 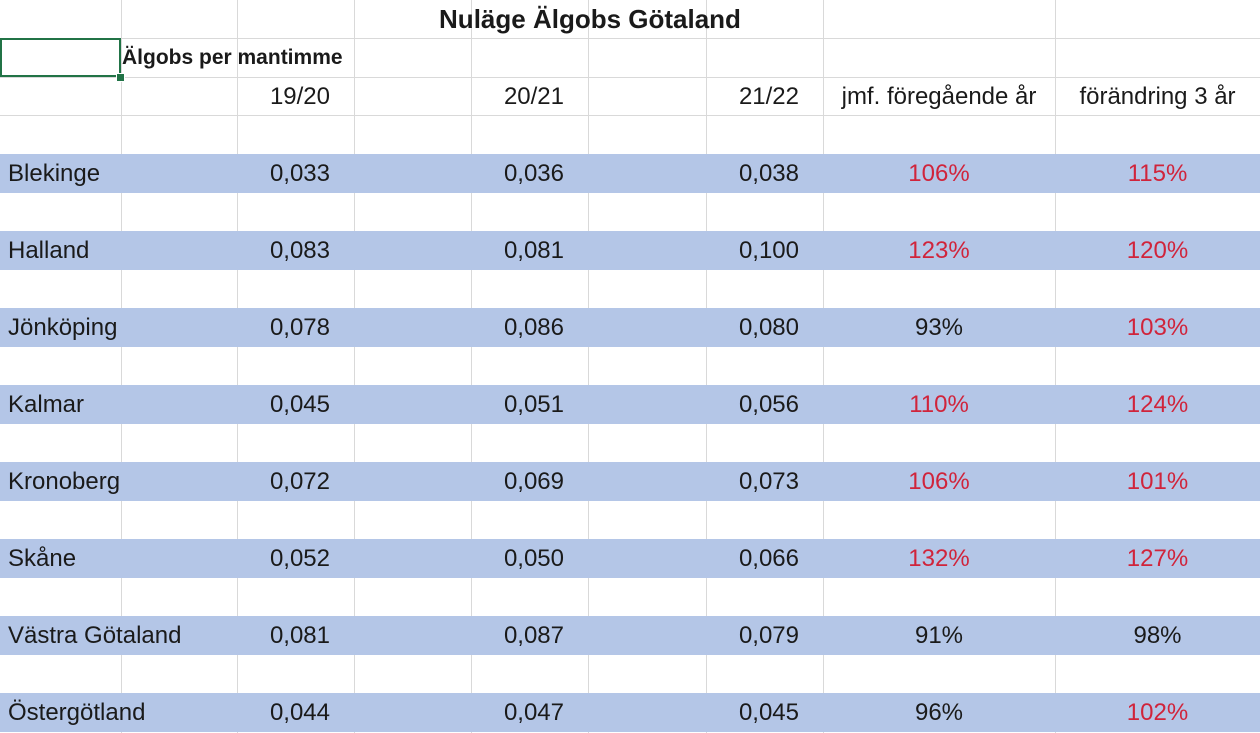 I want to click on region-cell: Västra Götaland, so click(x=95, y=635).